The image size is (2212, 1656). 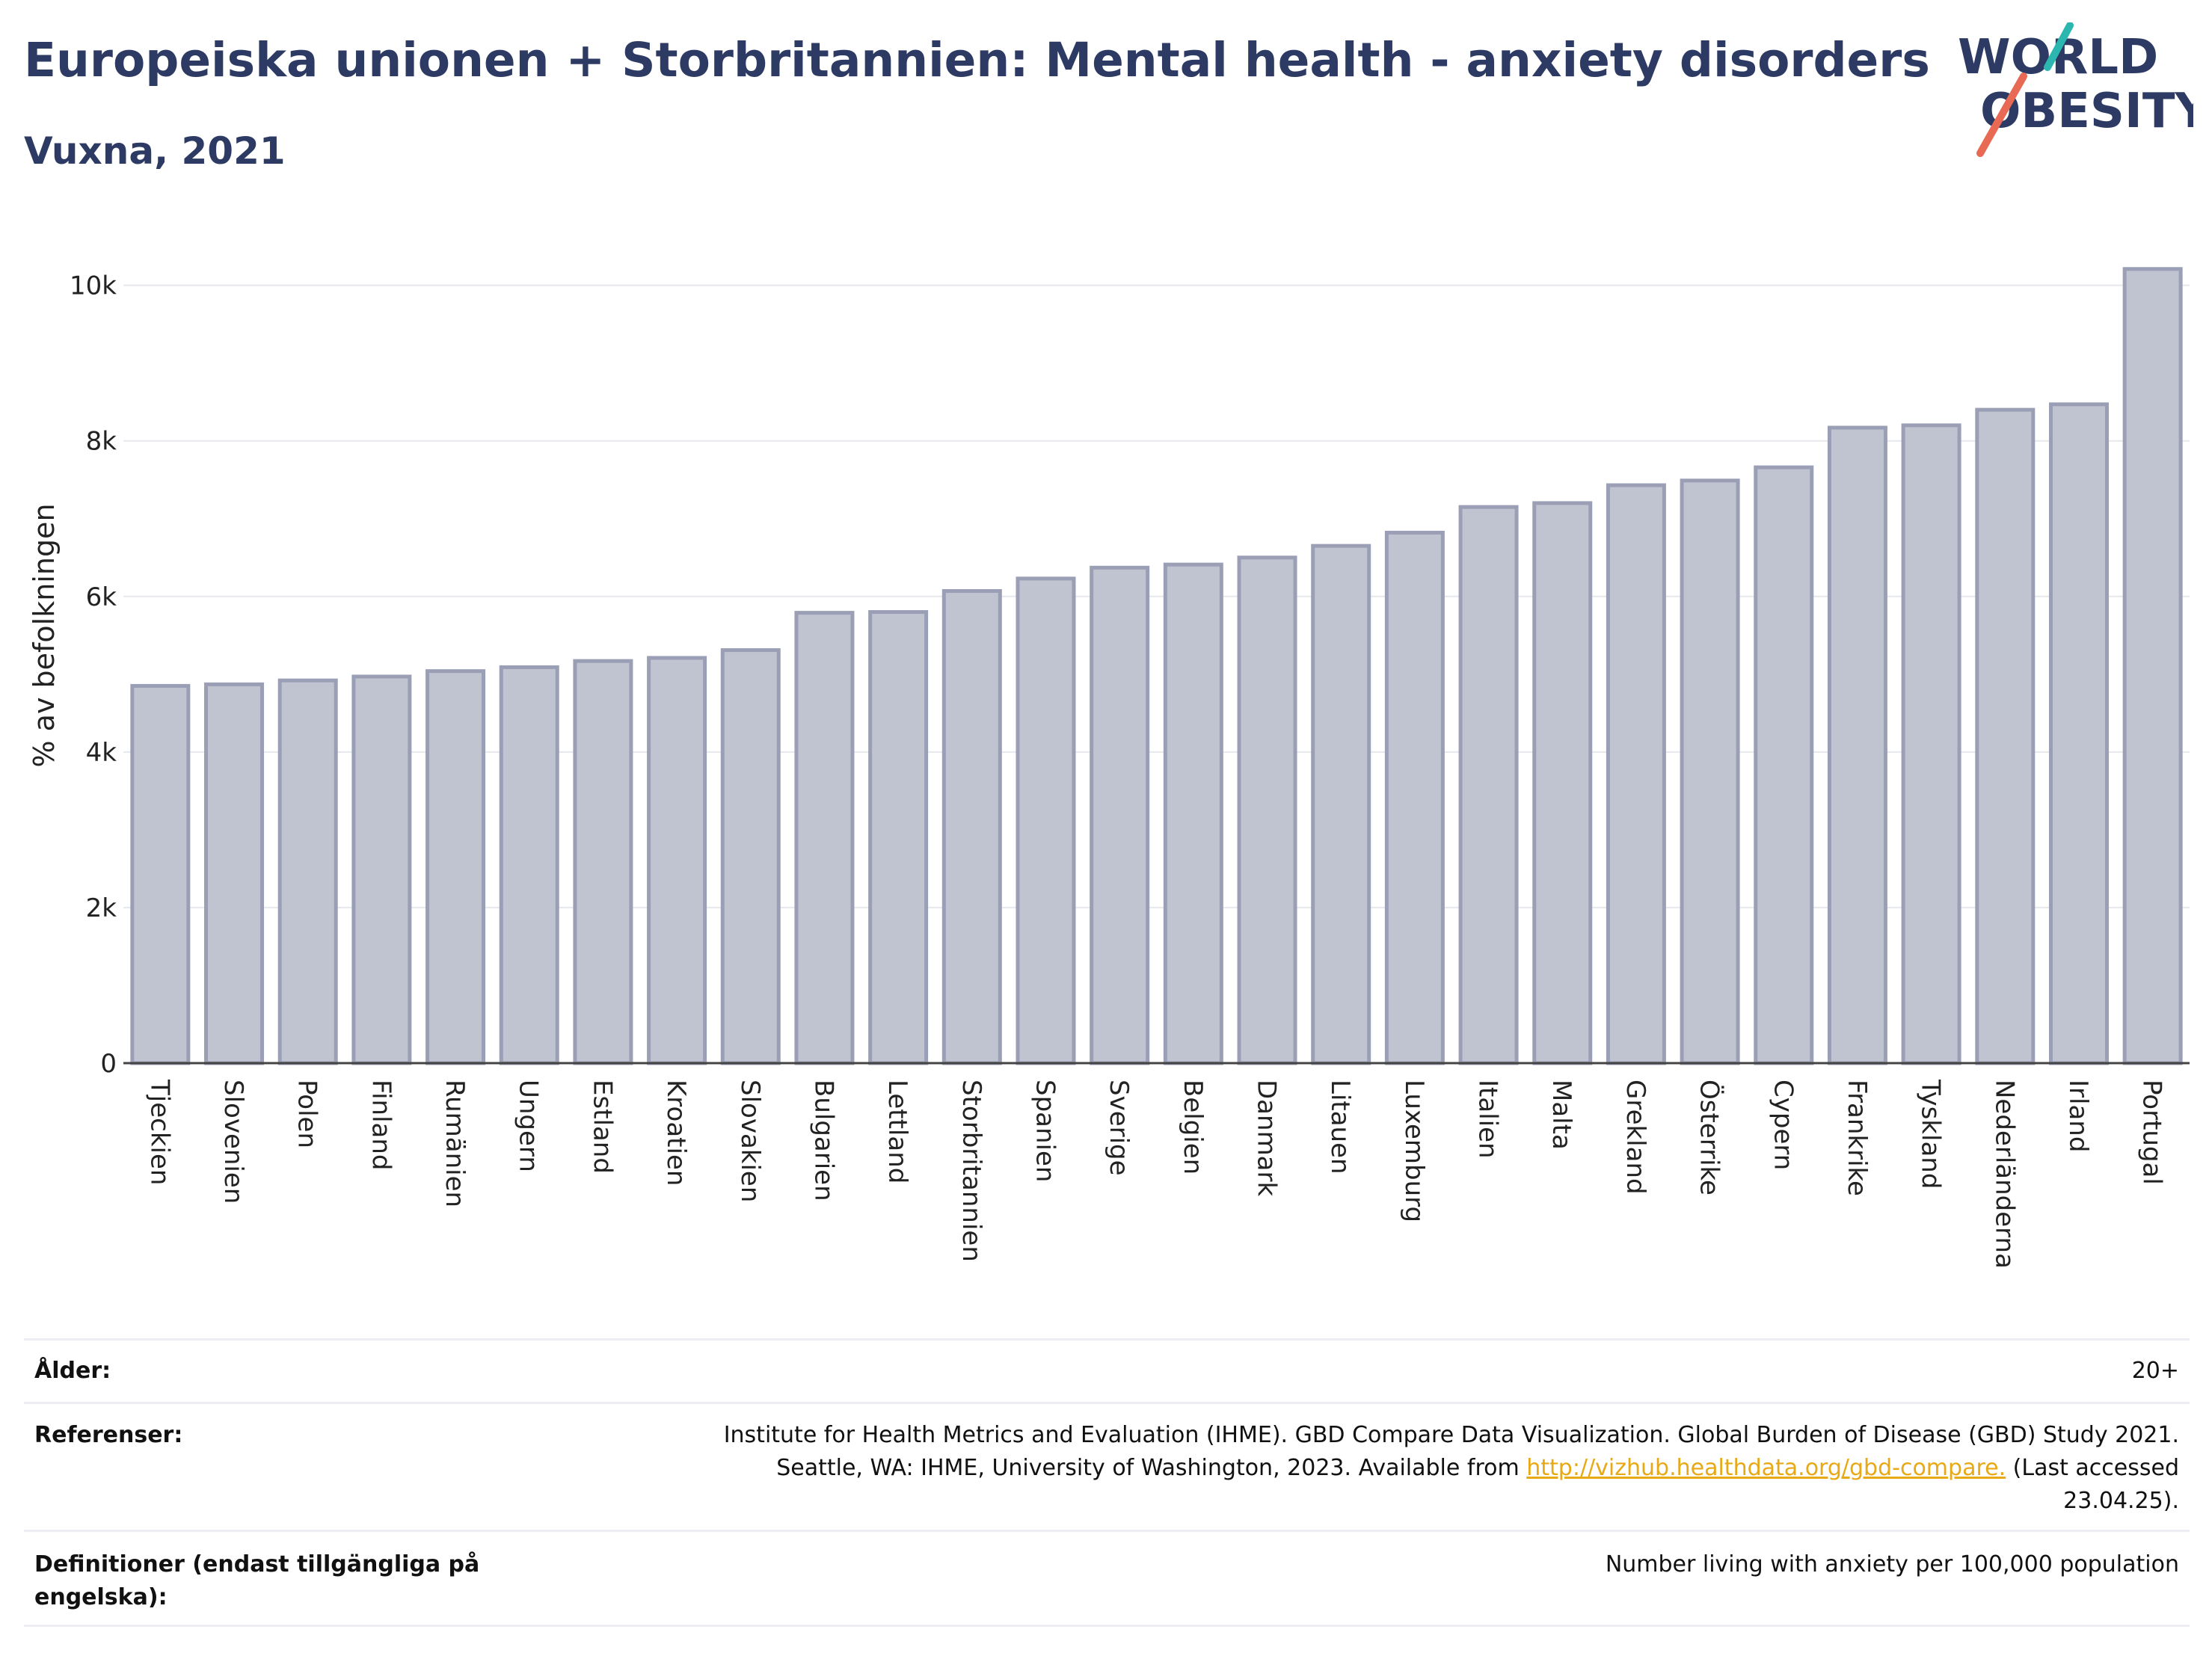 What do you see at coordinates (2155, 1371) in the screenshot?
I see `age-value: 20+` at bounding box center [2155, 1371].